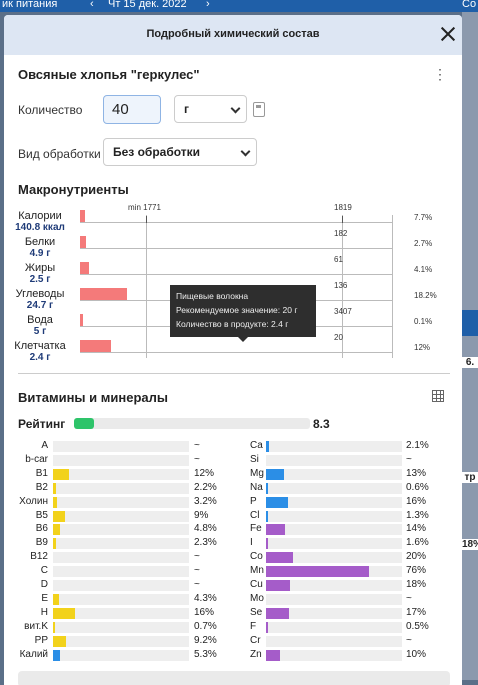  I want to click on background-chip-3: 18%, so click(470, 544).